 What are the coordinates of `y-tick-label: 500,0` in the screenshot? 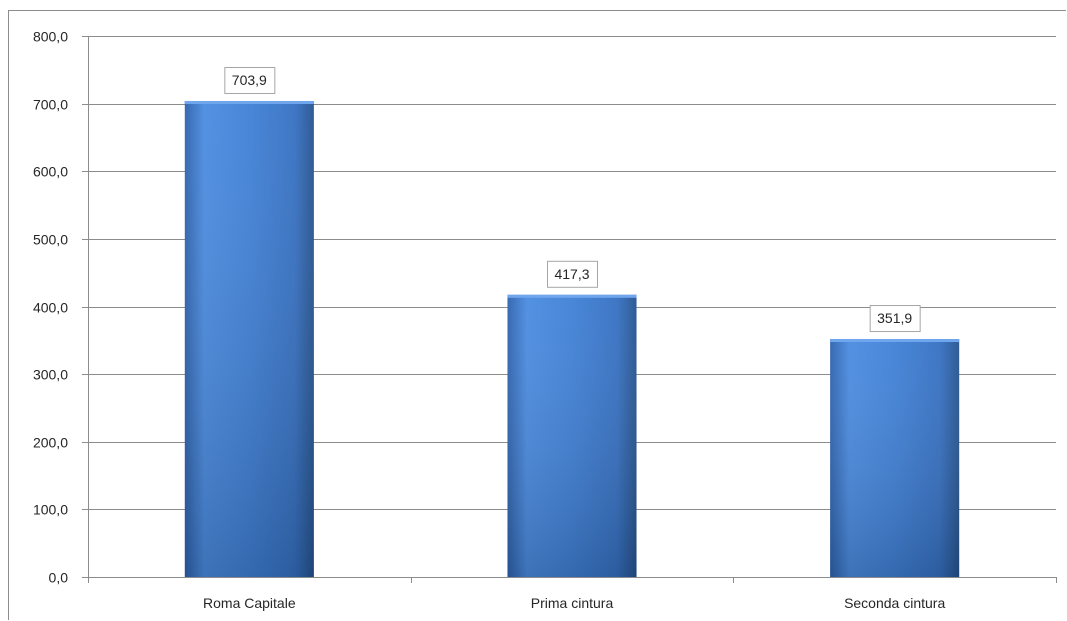 It's located at (50, 240).